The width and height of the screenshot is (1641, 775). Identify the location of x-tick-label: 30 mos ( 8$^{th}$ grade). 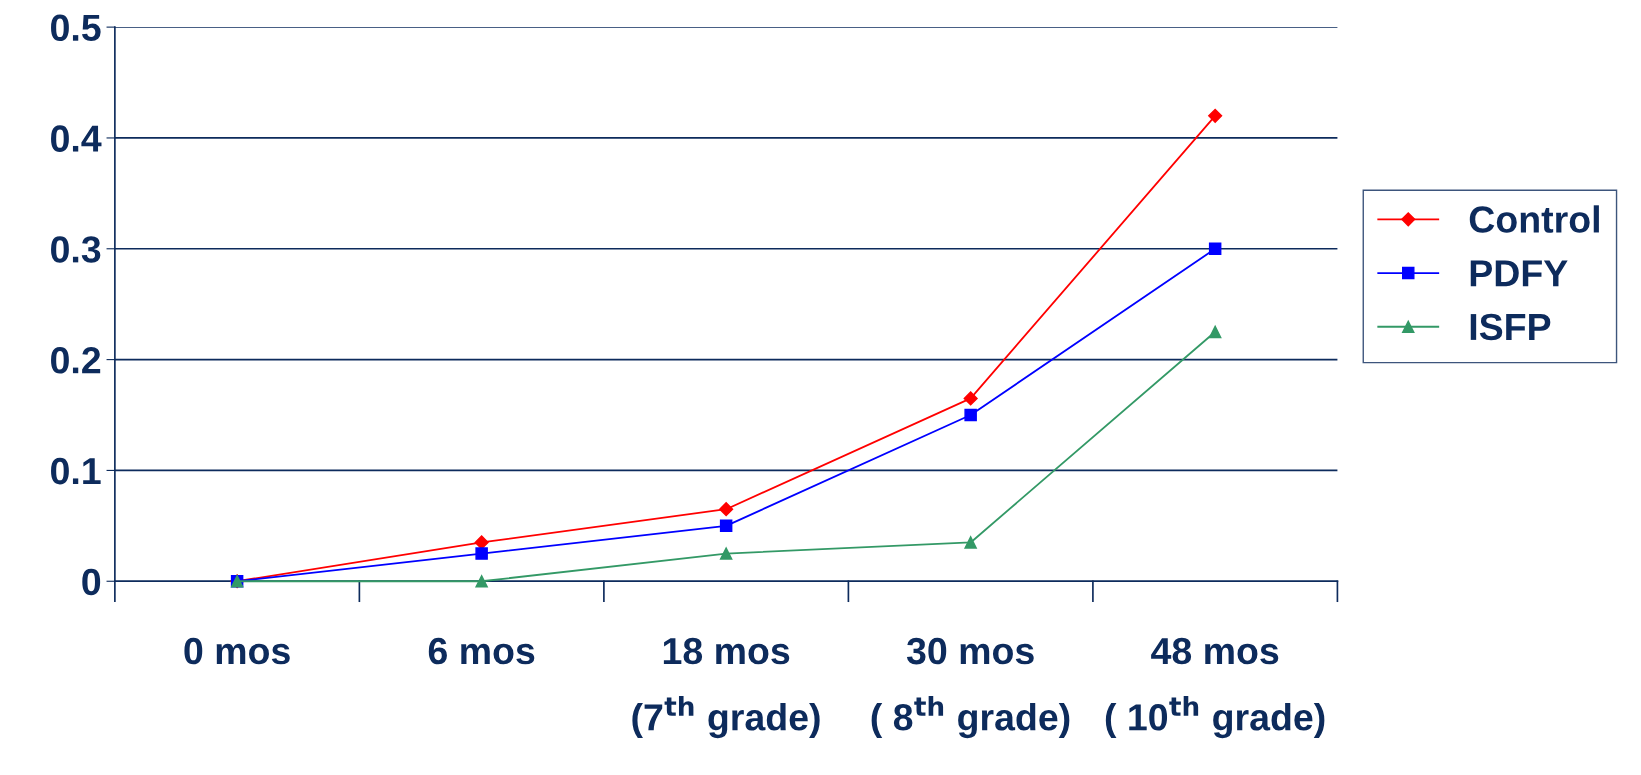
(970, 688).